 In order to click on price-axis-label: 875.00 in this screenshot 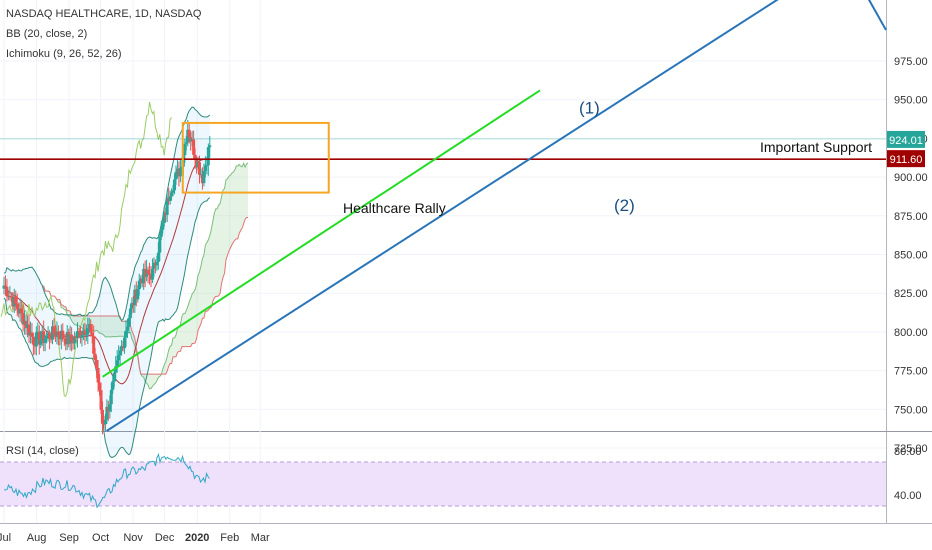, I will do `click(911, 217)`.